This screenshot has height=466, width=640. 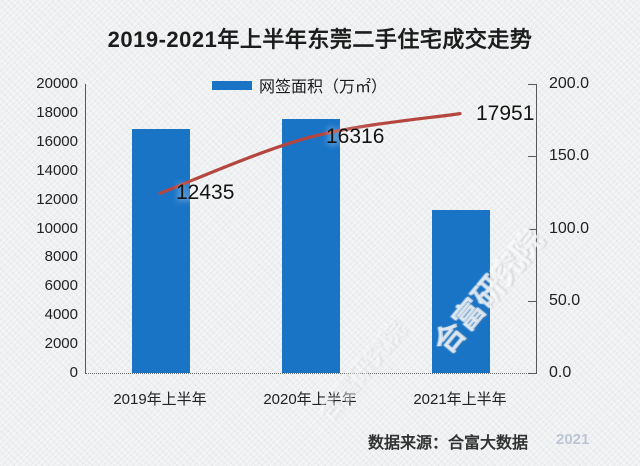 I want to click on y-axis-left-label: 16000, so click(x=57, y=141).